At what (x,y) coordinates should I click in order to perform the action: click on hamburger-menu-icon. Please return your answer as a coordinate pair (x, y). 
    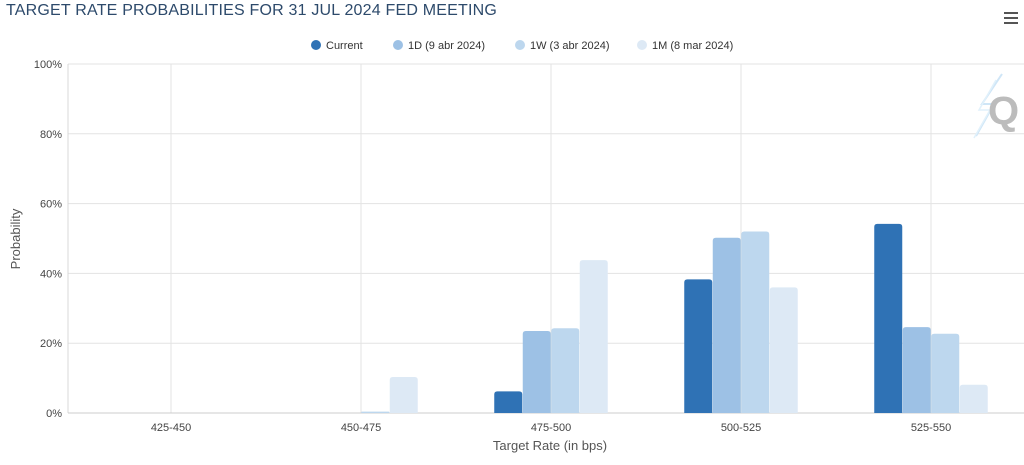
    Looking at the image, I should click on (1011, 19).